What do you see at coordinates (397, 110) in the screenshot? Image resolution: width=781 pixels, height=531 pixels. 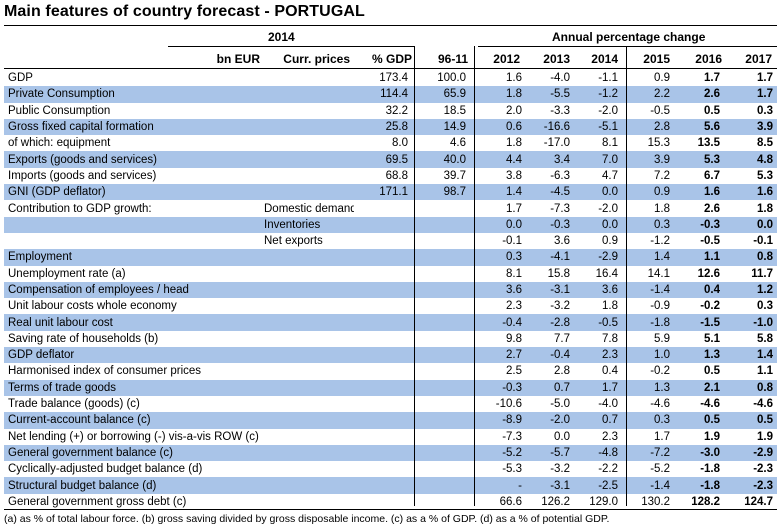 I see `cell-curr-prices: 32.2` at bounding box center [397, 110].